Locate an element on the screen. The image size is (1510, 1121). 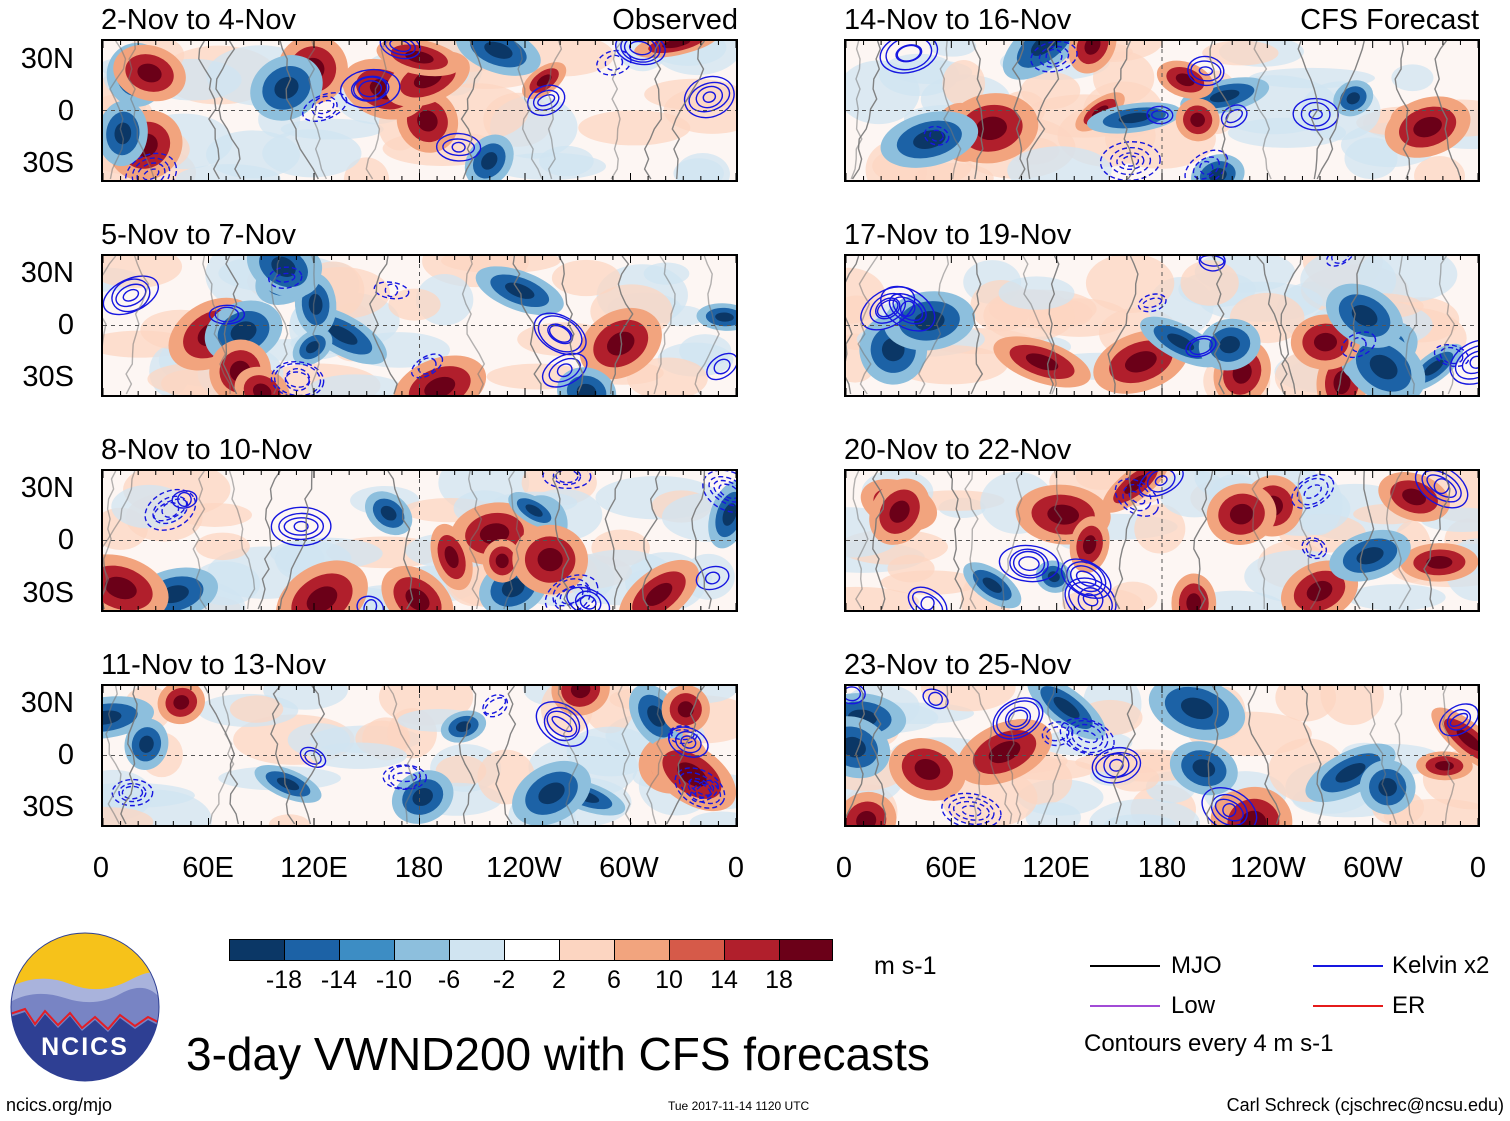
xtick-right-60w: 60W is located at coordinates (1373, 868).